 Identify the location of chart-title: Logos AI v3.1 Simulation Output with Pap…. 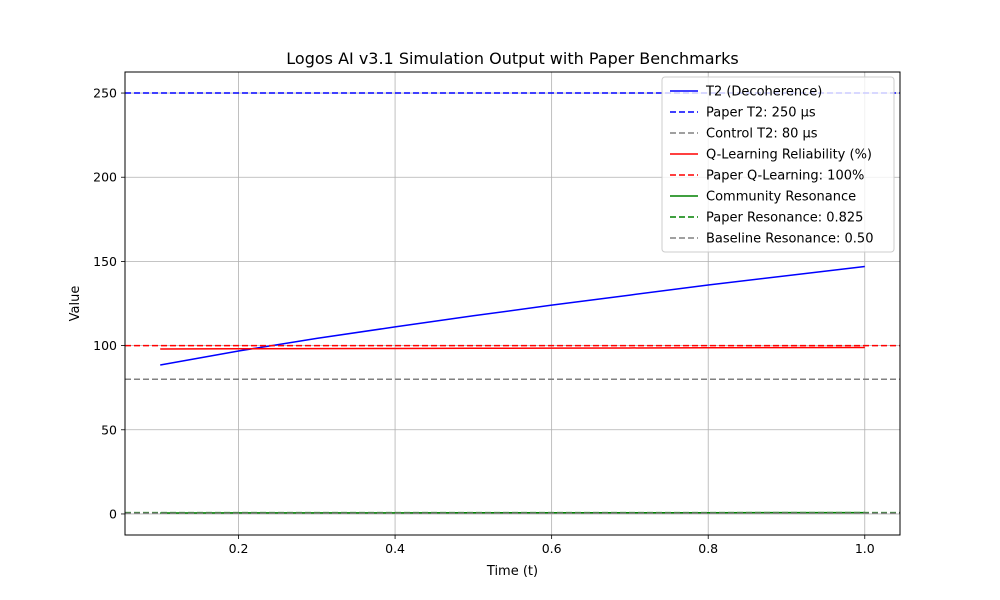
(512, 58).